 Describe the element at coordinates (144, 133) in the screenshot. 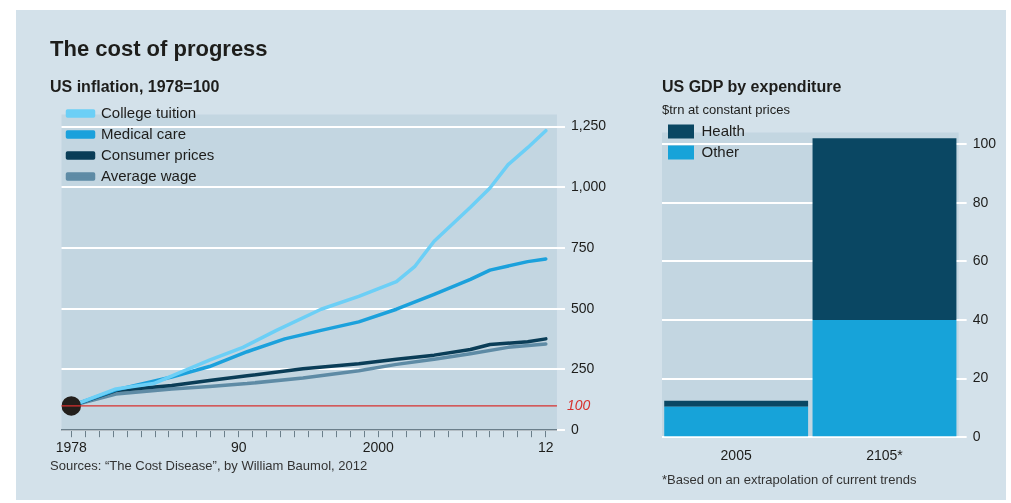

I see `legend-label: Medical care` at that location.